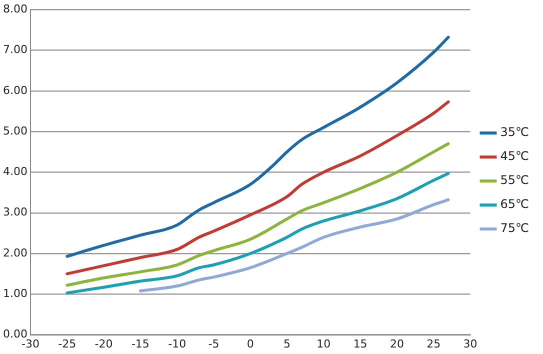  What do you see at coordinates (15, 253) in the screenshot?
I see `y-tick-label: 2.00` at bounding box center [15, 253].